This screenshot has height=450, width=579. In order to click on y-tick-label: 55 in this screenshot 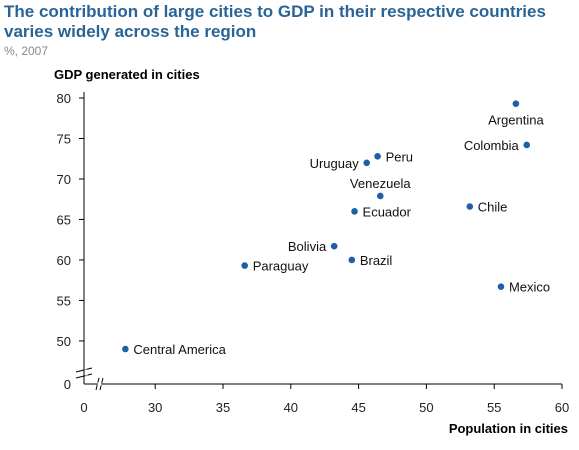, I will do `click(64, 300)`.